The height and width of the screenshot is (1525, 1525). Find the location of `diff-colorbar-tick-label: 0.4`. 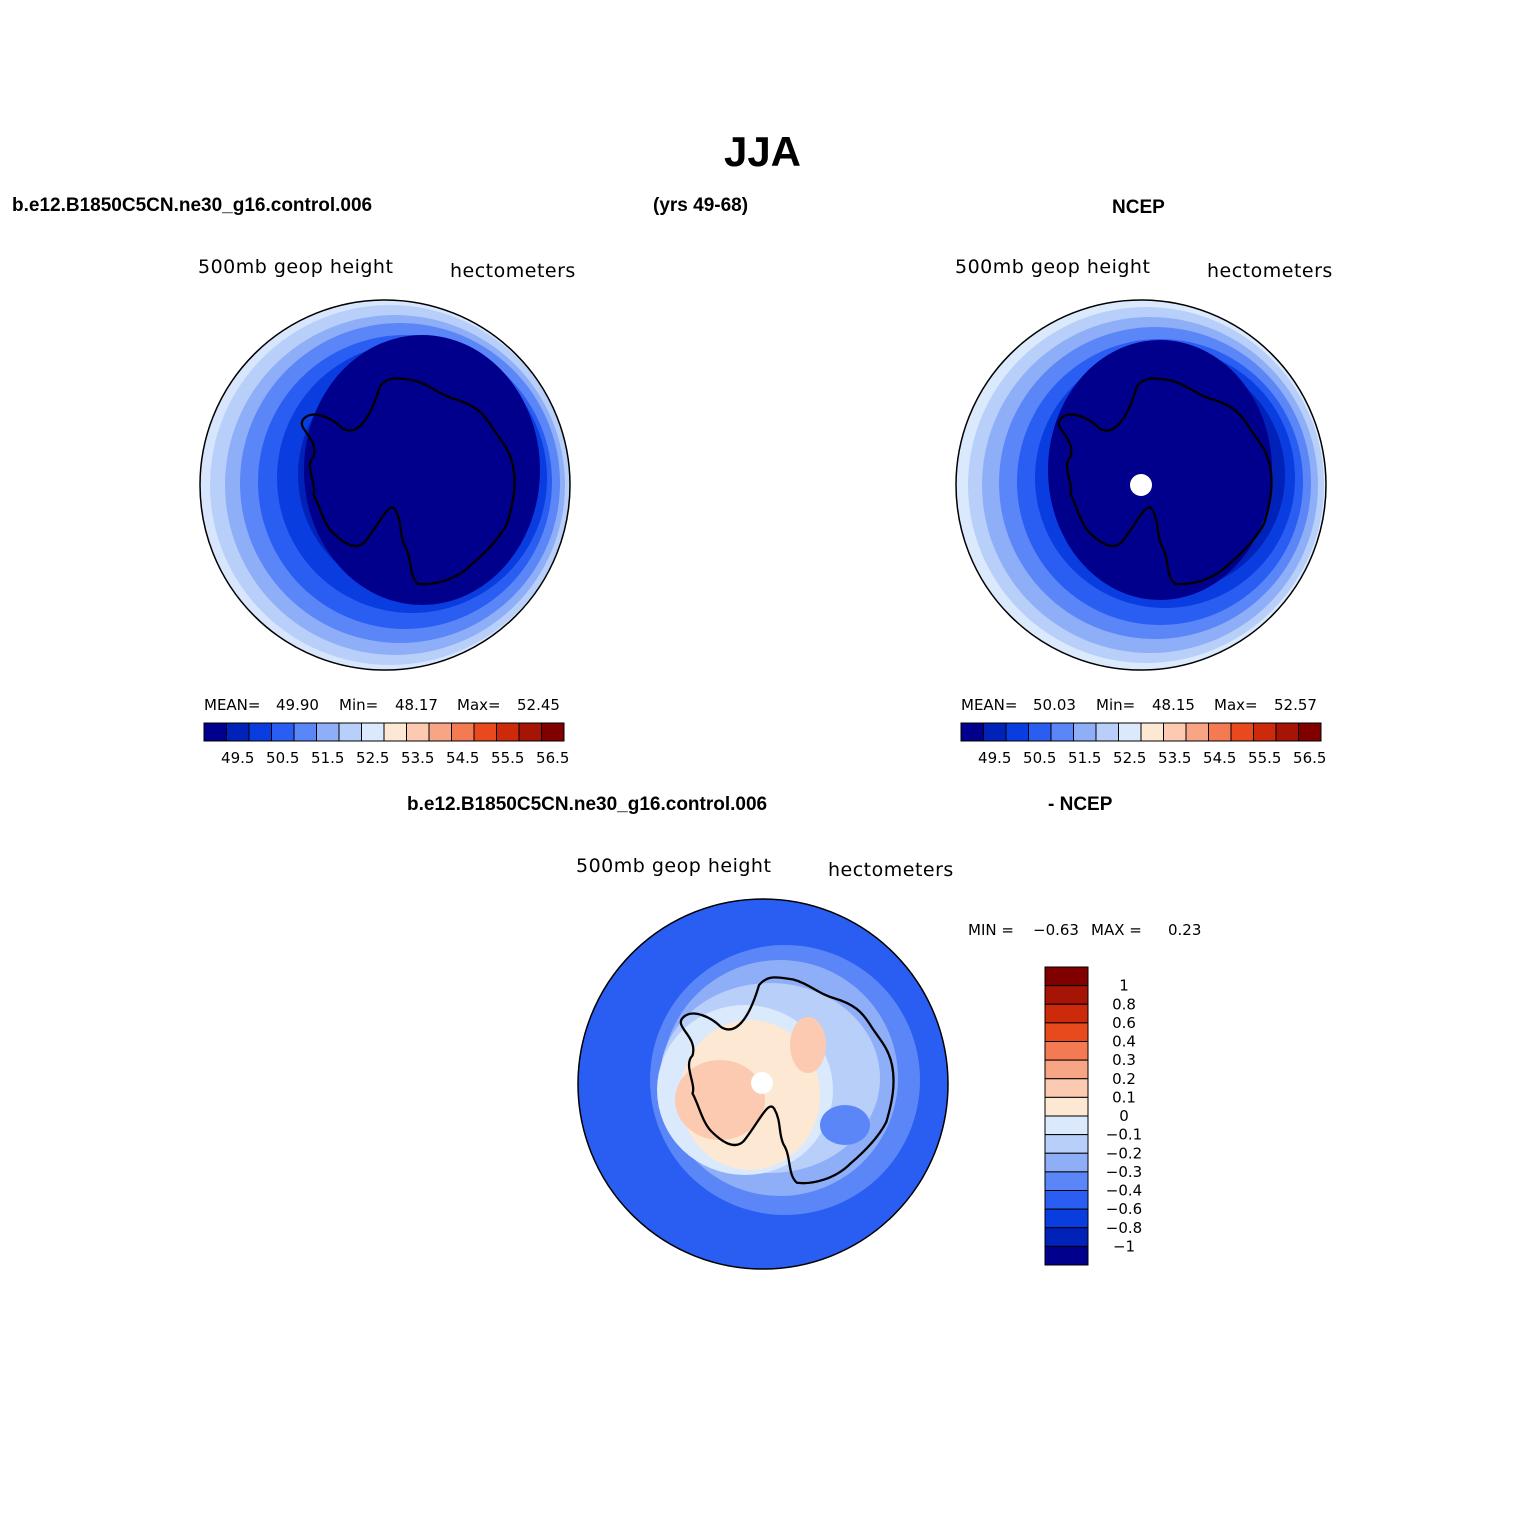

diff-colorbar-tick-label: 0.4 is located at coordinates (1124, 1042).